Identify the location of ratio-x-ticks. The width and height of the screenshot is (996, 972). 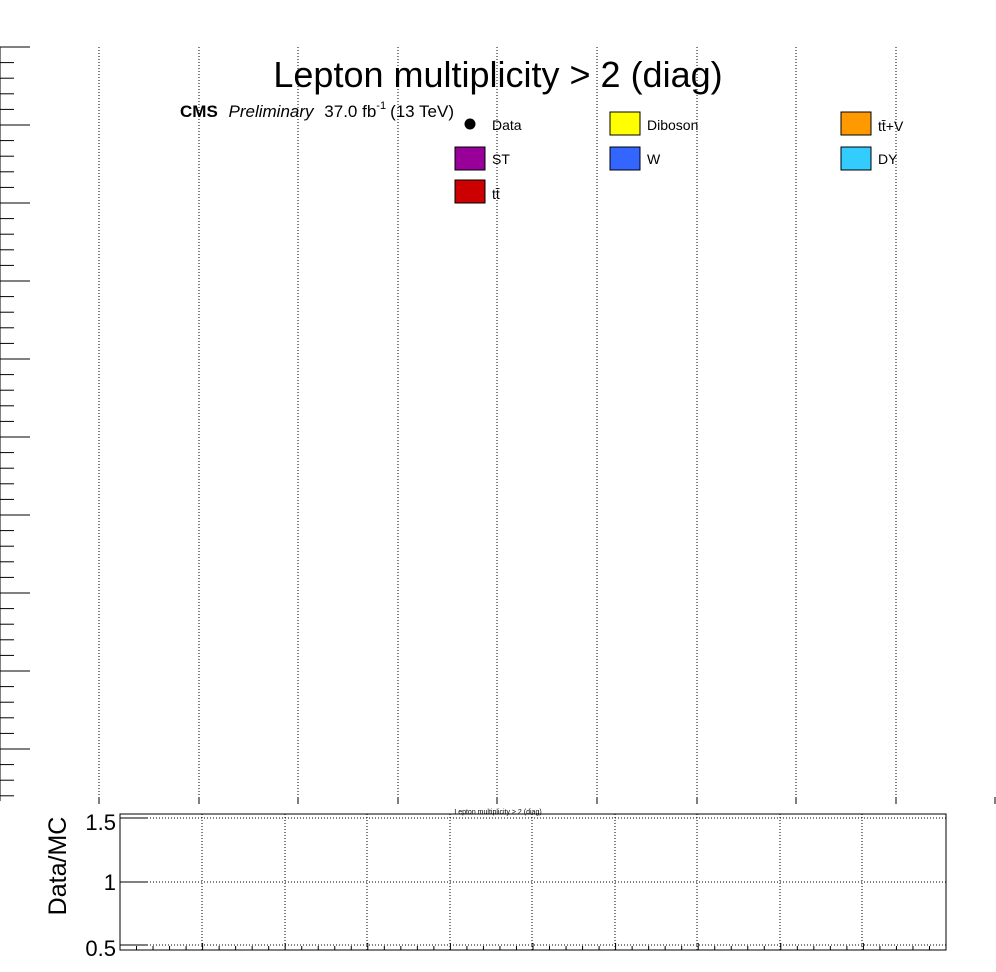
(533, 946).